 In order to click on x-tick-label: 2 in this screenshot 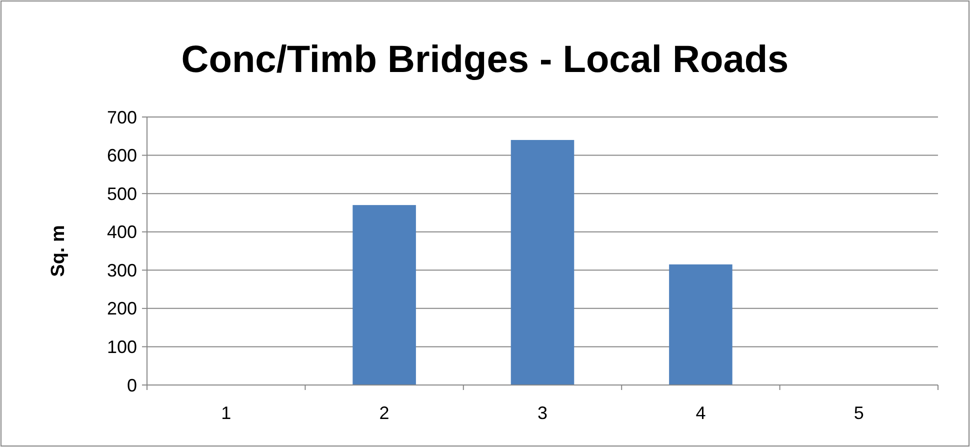, I will do `click(384, 413)`.